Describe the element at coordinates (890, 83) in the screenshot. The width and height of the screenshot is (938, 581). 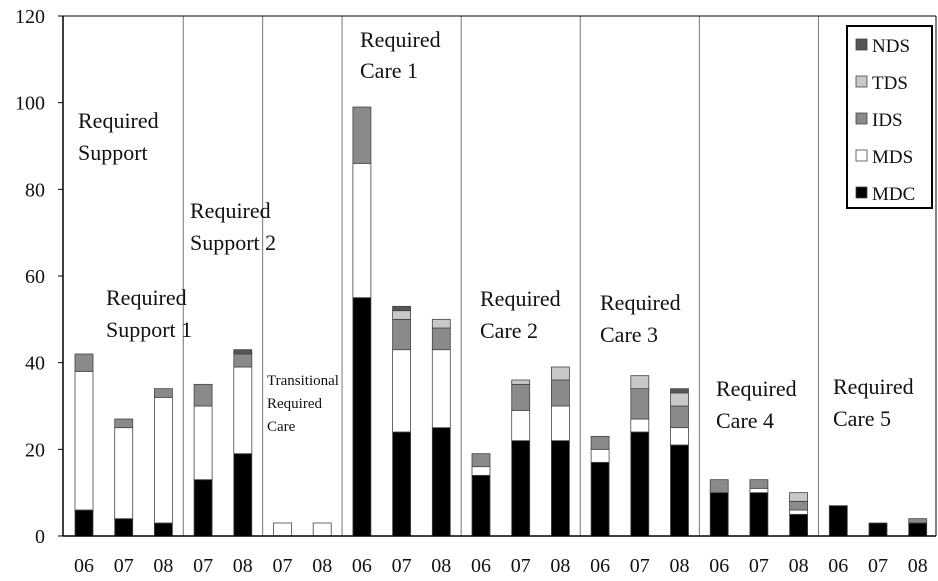
I see `legend-label: TDS` at that location.